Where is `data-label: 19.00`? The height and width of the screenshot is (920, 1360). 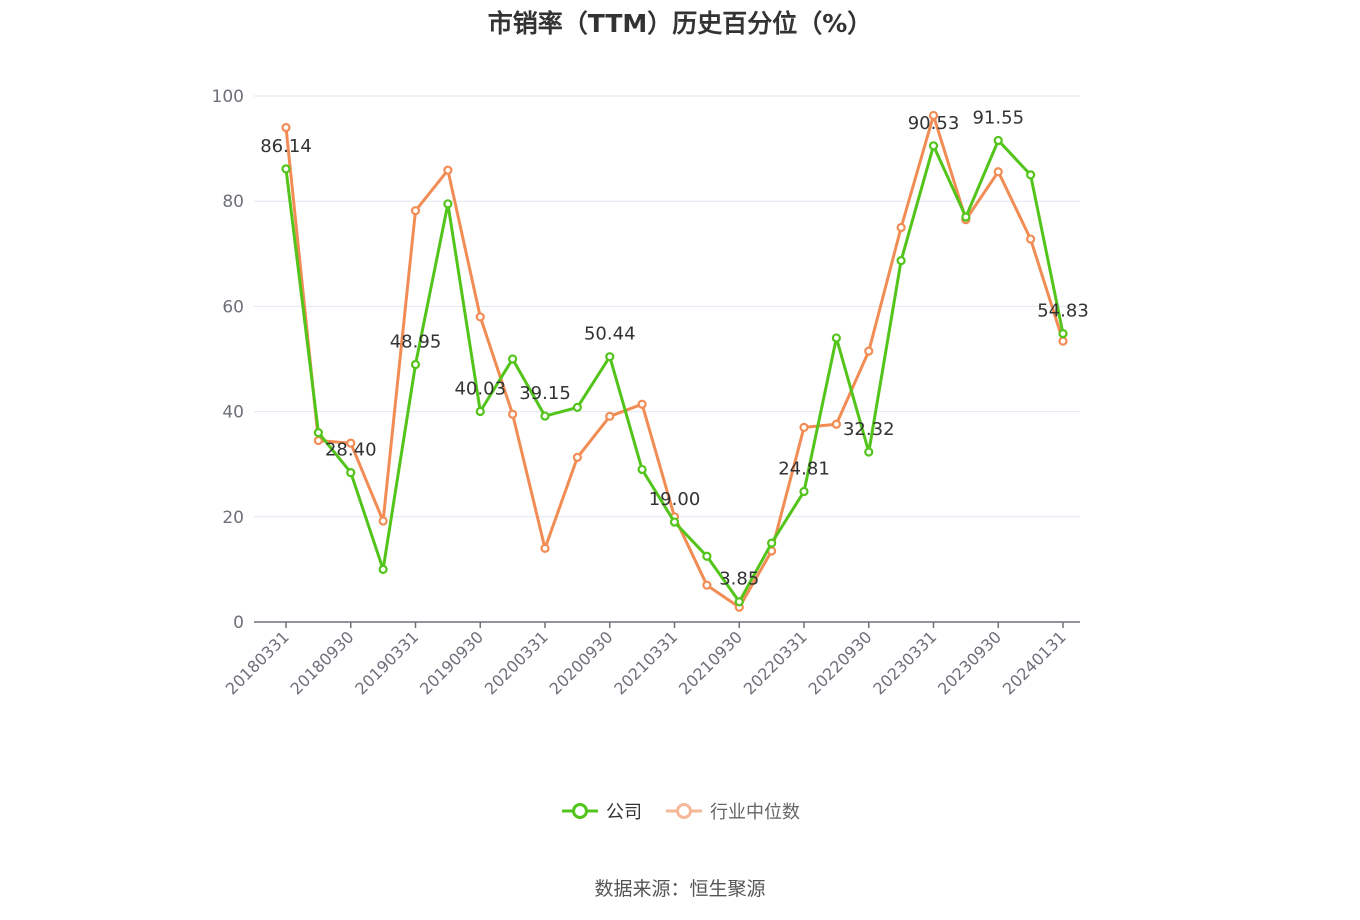
data-label: 19.00 is located at coordinates (675, 499).